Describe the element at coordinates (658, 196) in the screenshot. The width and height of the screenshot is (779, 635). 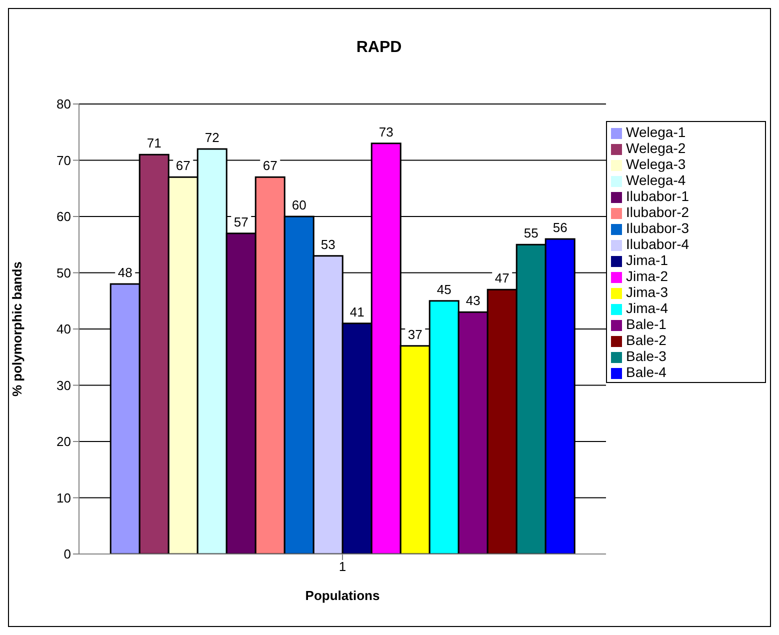
I see `legend-label: Ilubabor-1` at that location.